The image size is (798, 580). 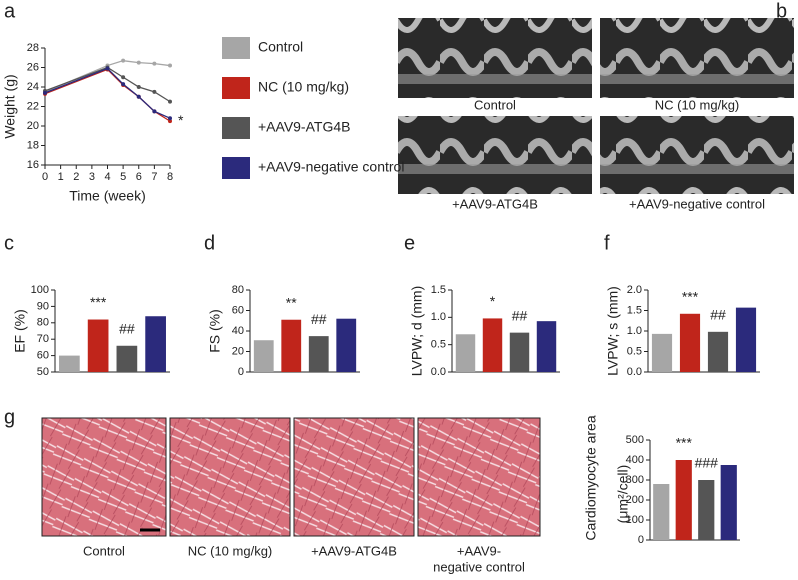 I want to click on x-tick-label: 6, so click(x=139, y=177).